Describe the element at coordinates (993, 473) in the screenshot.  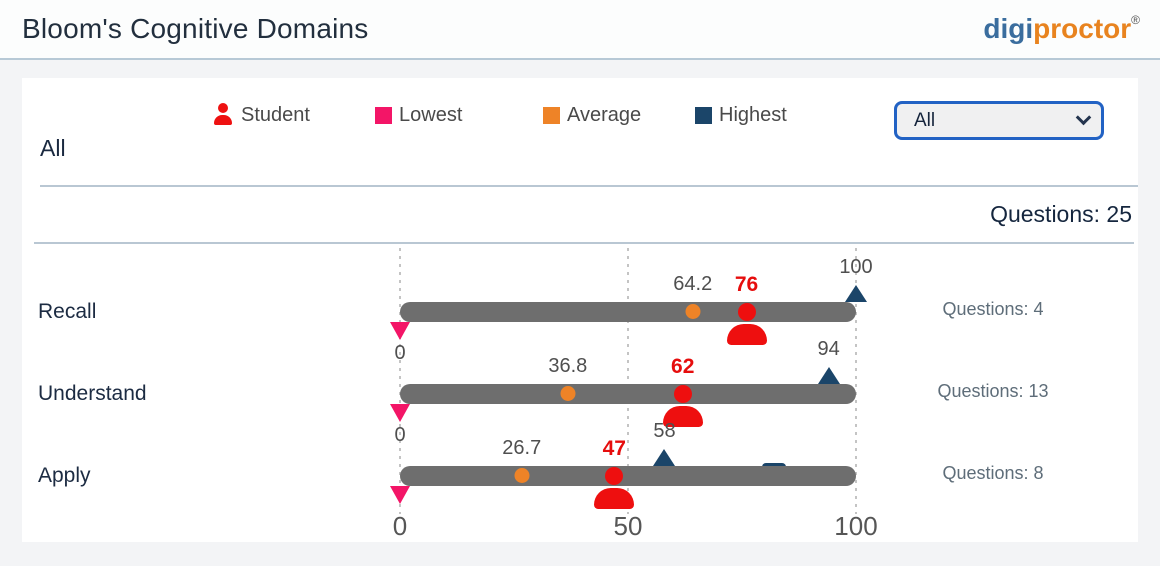
I see `row-questions-label: Questions: 8` at that location.